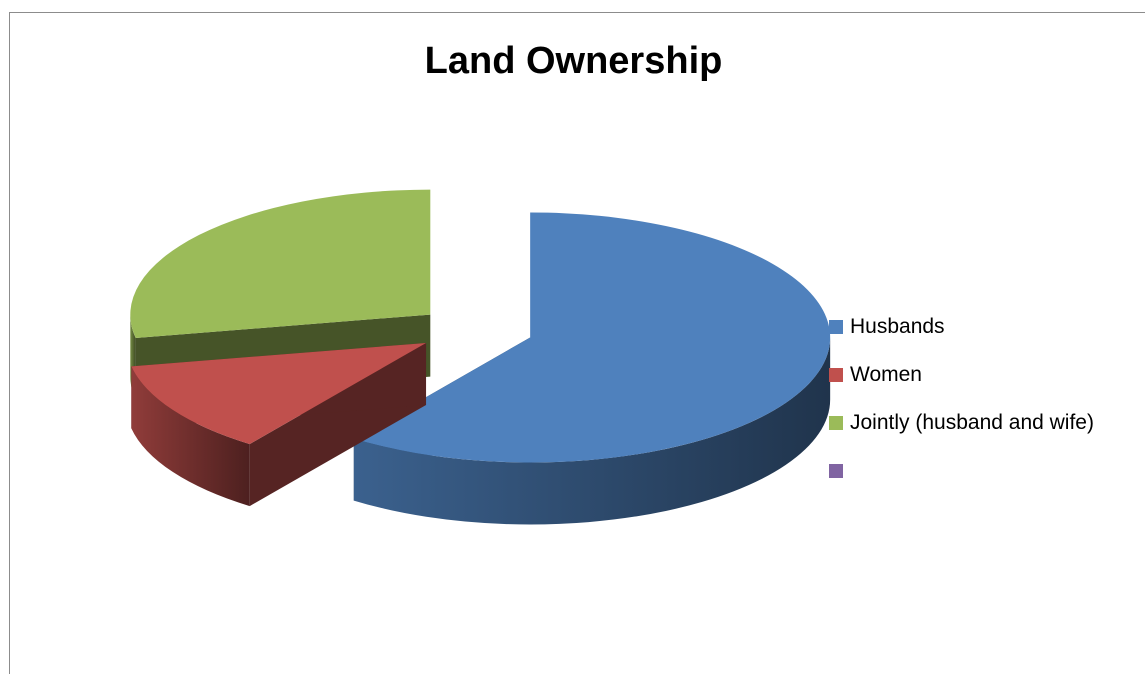 This screenshot has height=675, width=1147. What do you see at coordinates (961, 375) in the screenshot?
I see `legend-item: Women` at bounding box center [961, 375].